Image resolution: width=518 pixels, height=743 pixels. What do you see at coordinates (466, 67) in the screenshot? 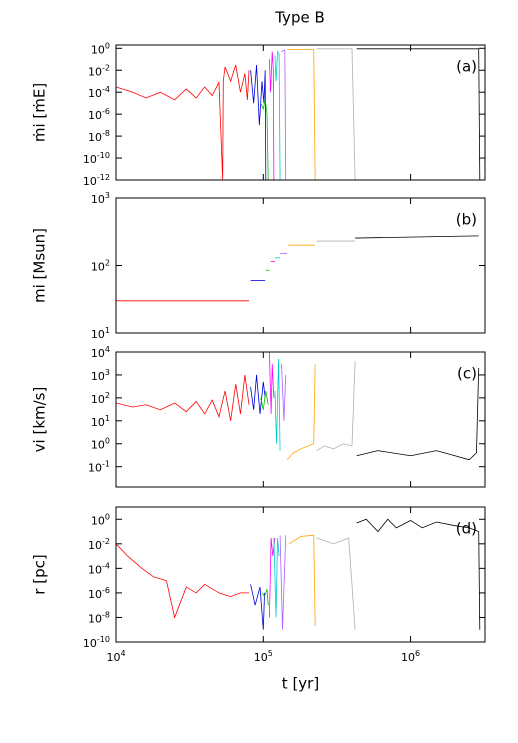
I see `panel-label: (a)` at bounding box center [466, 67].